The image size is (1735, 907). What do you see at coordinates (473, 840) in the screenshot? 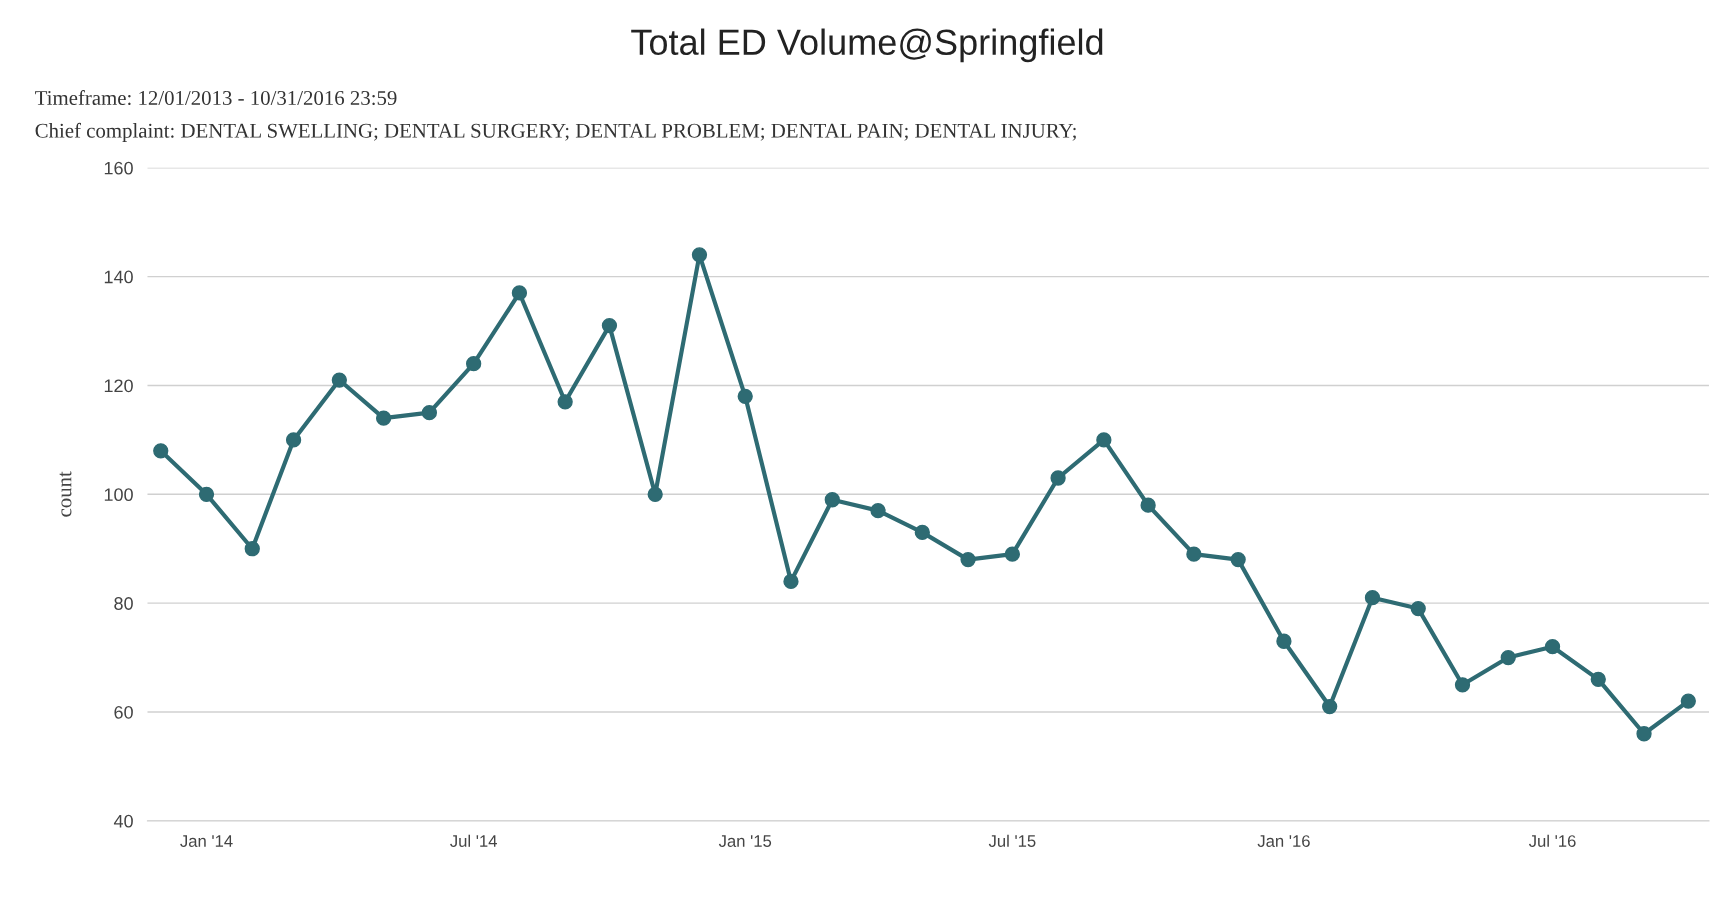
I see `x-tick-label: Jul '14` at bounding box center [473, 840].